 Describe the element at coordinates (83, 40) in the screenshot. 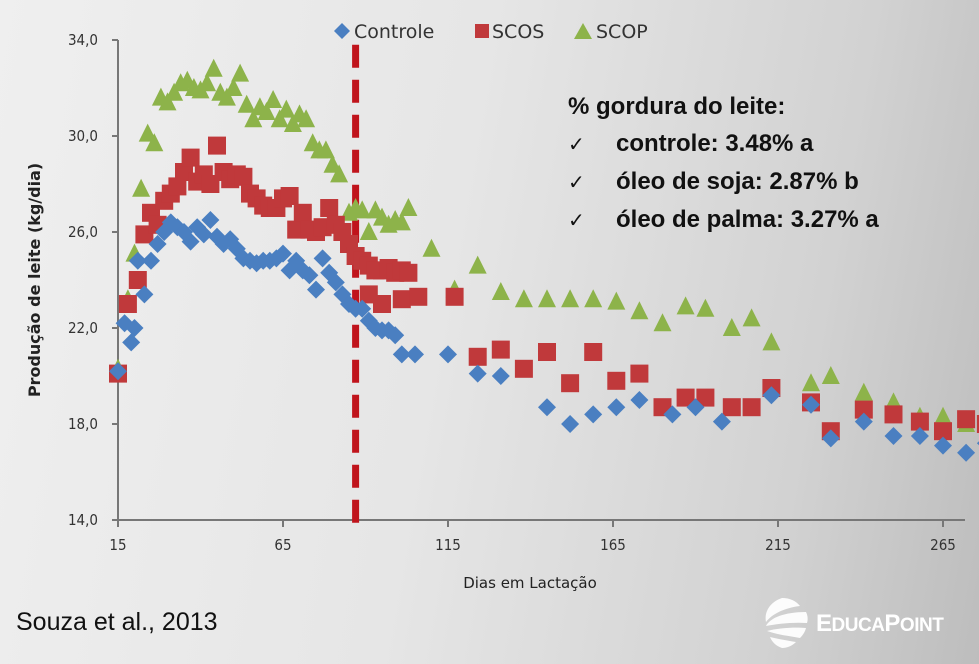

I see `y-tick-label: 34,0` at that location.